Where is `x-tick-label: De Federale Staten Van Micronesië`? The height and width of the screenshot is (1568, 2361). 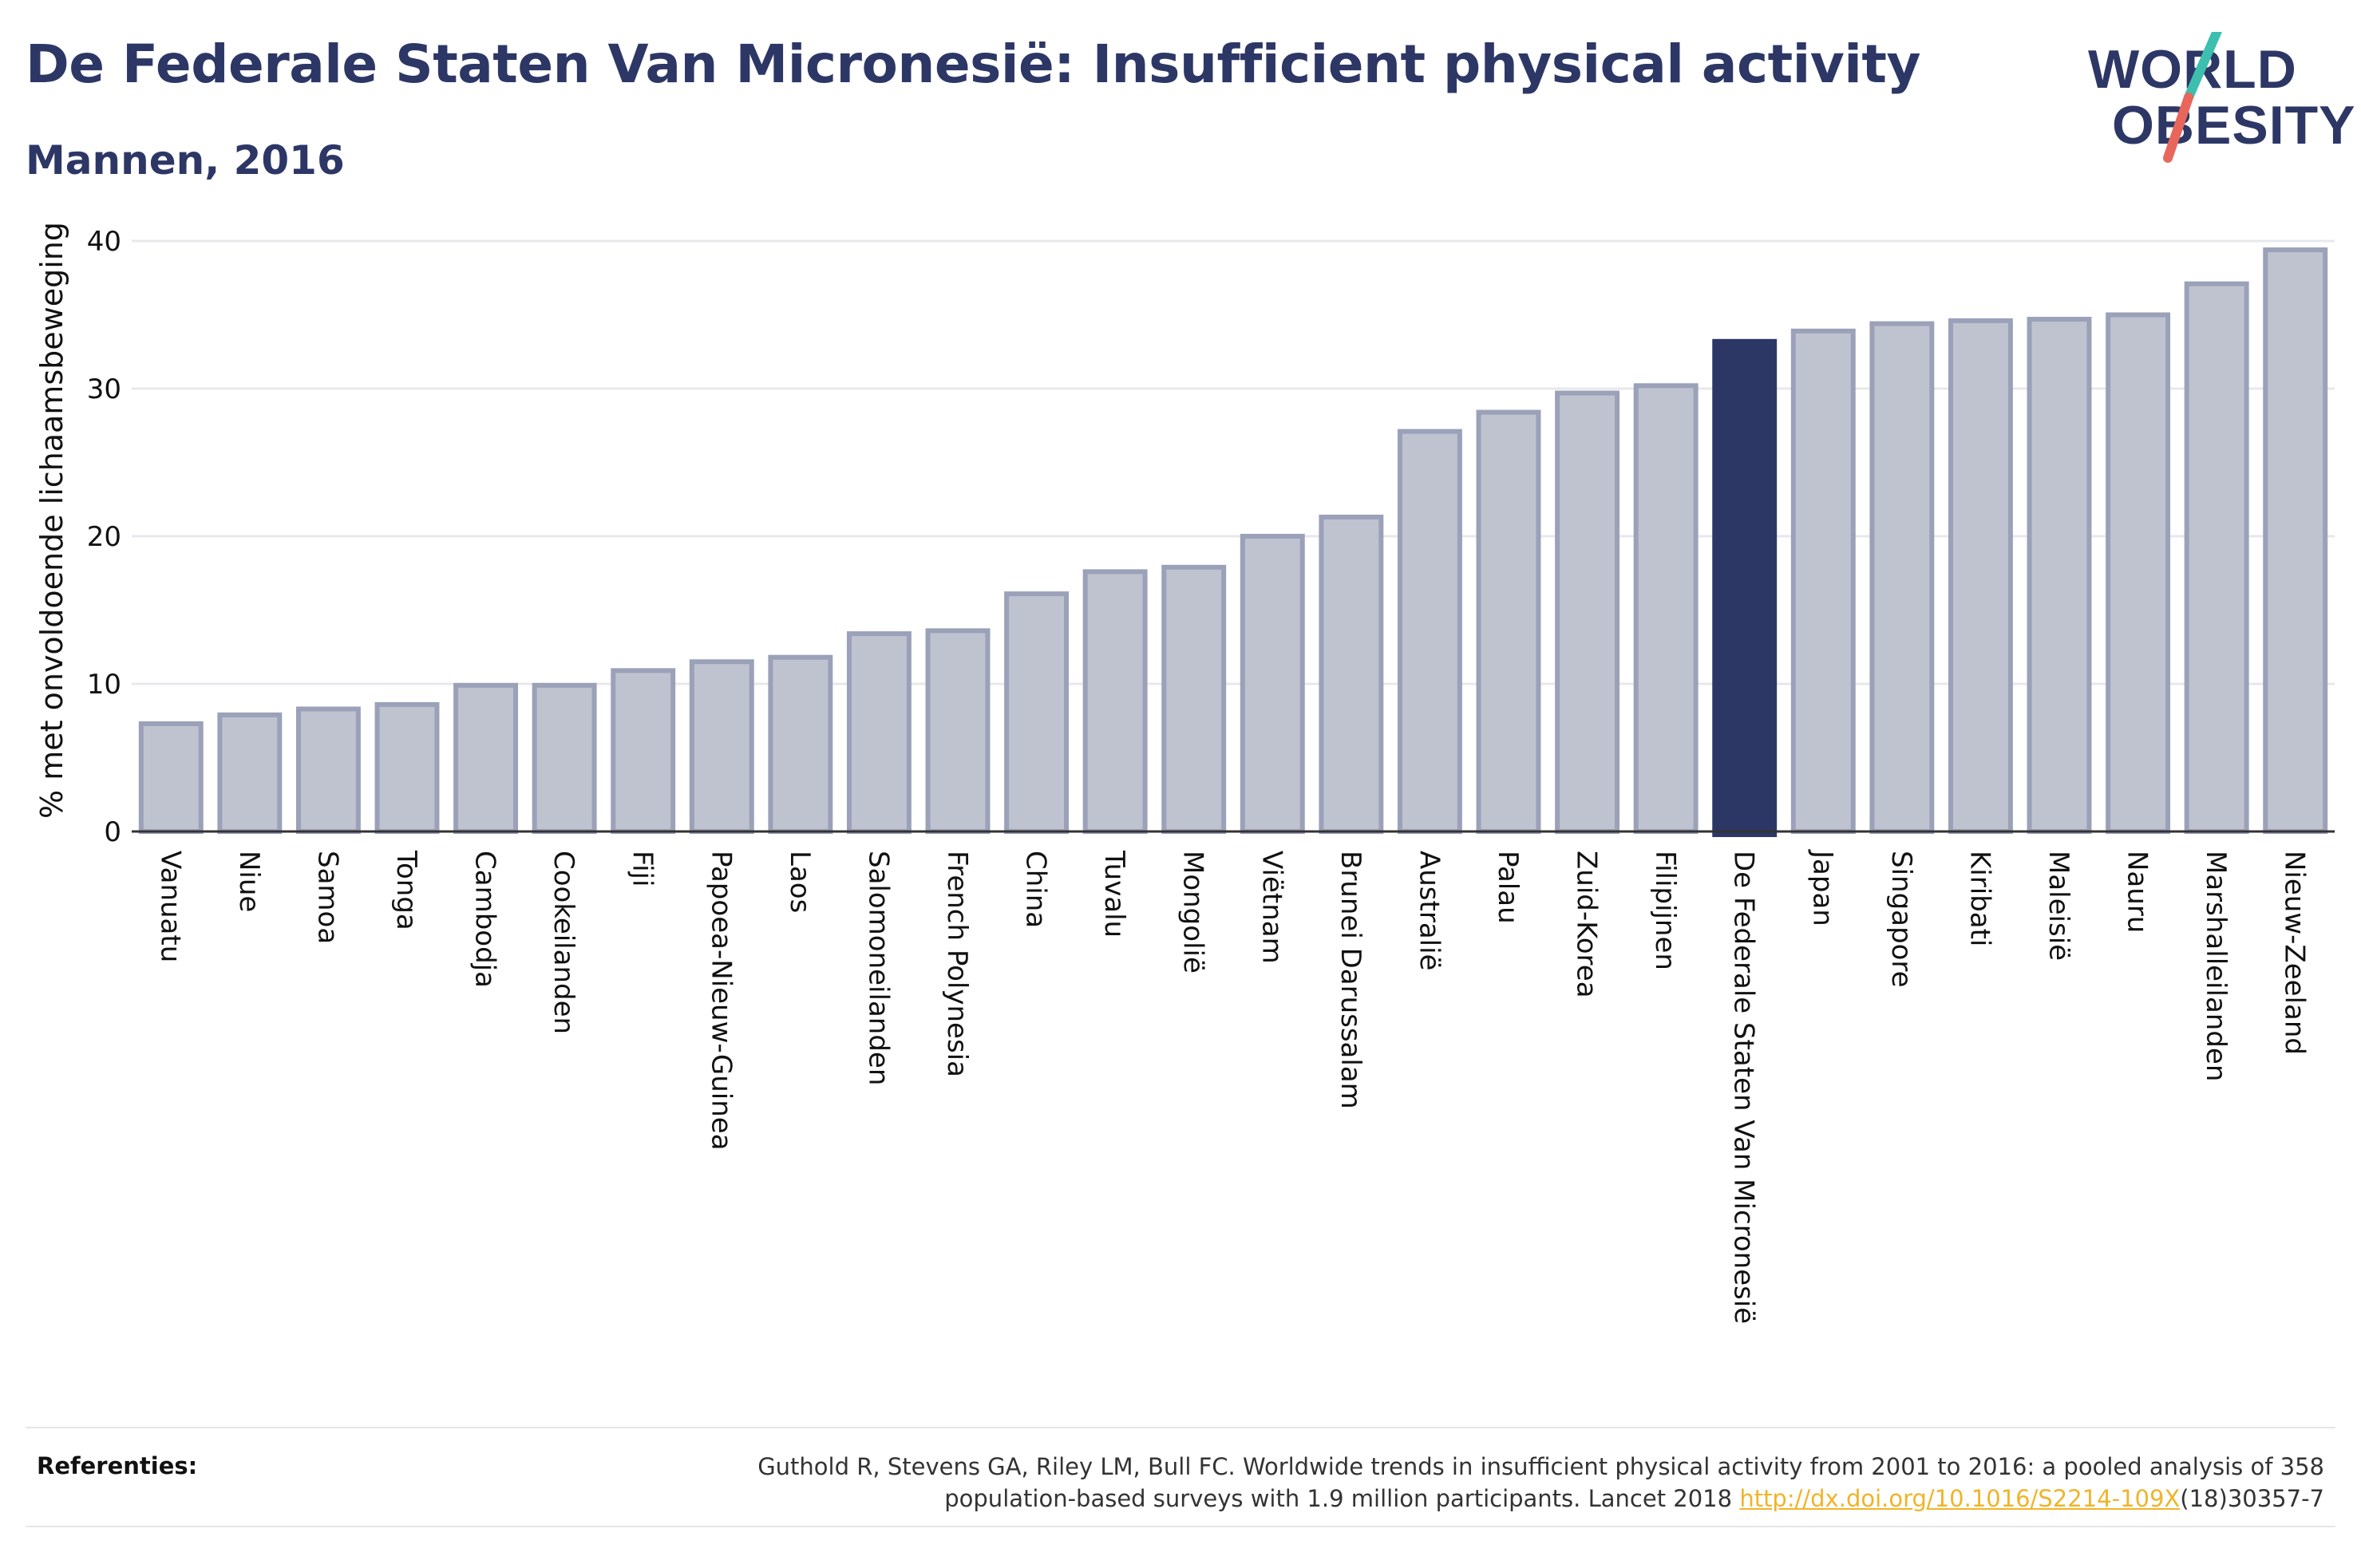
x-tick-label: De Federale Staten Van Micronesië is located at coordinates (1744, 1087).